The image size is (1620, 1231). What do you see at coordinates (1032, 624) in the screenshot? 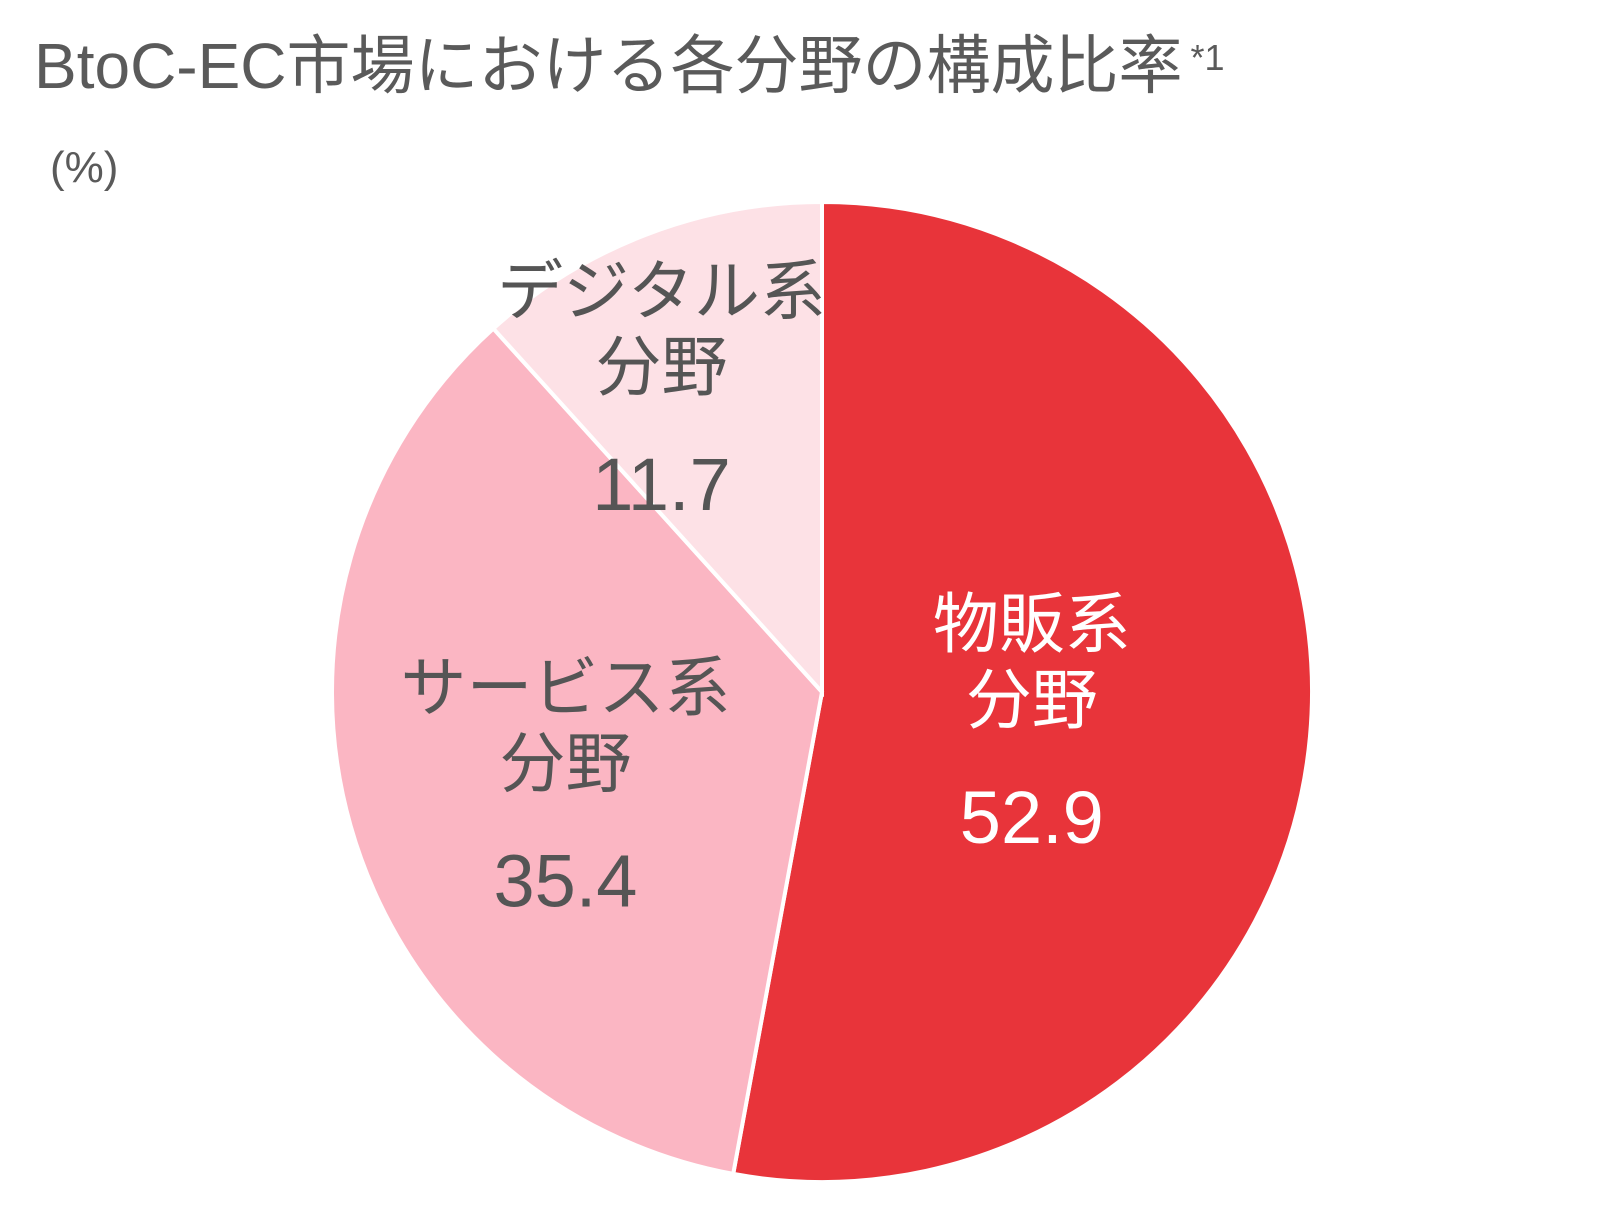
I see `slice-label-goods-0: 物販系` at bounding box center [1032, 624].